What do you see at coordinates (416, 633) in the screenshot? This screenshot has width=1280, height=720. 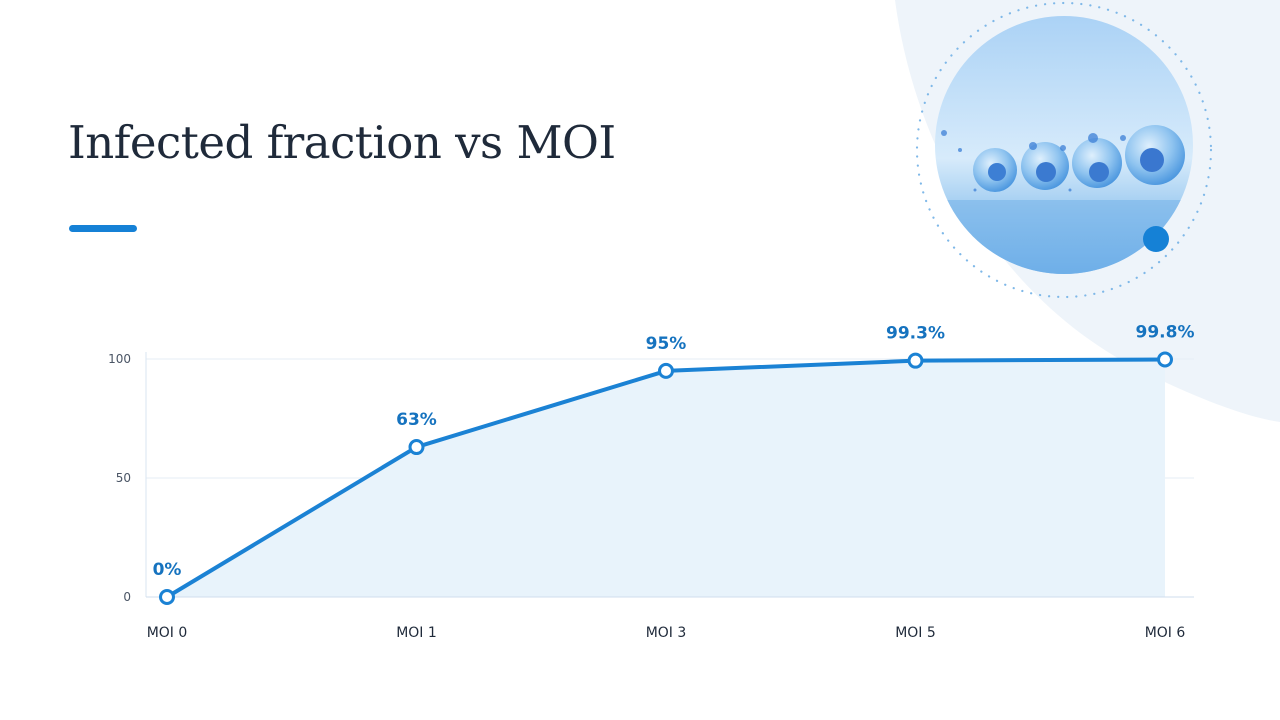 I see `x-tick-label: MOI 1` at bounding box center [416, 633].